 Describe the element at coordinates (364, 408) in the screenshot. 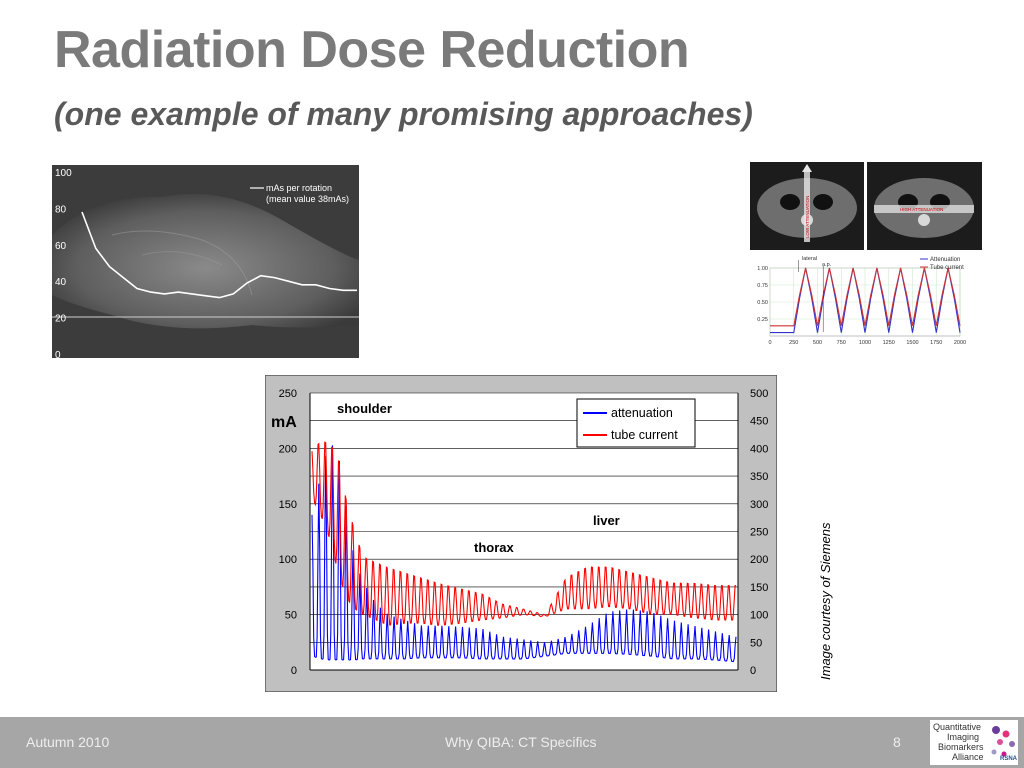

I see `annotation-shoulder: shoulder` at that location.